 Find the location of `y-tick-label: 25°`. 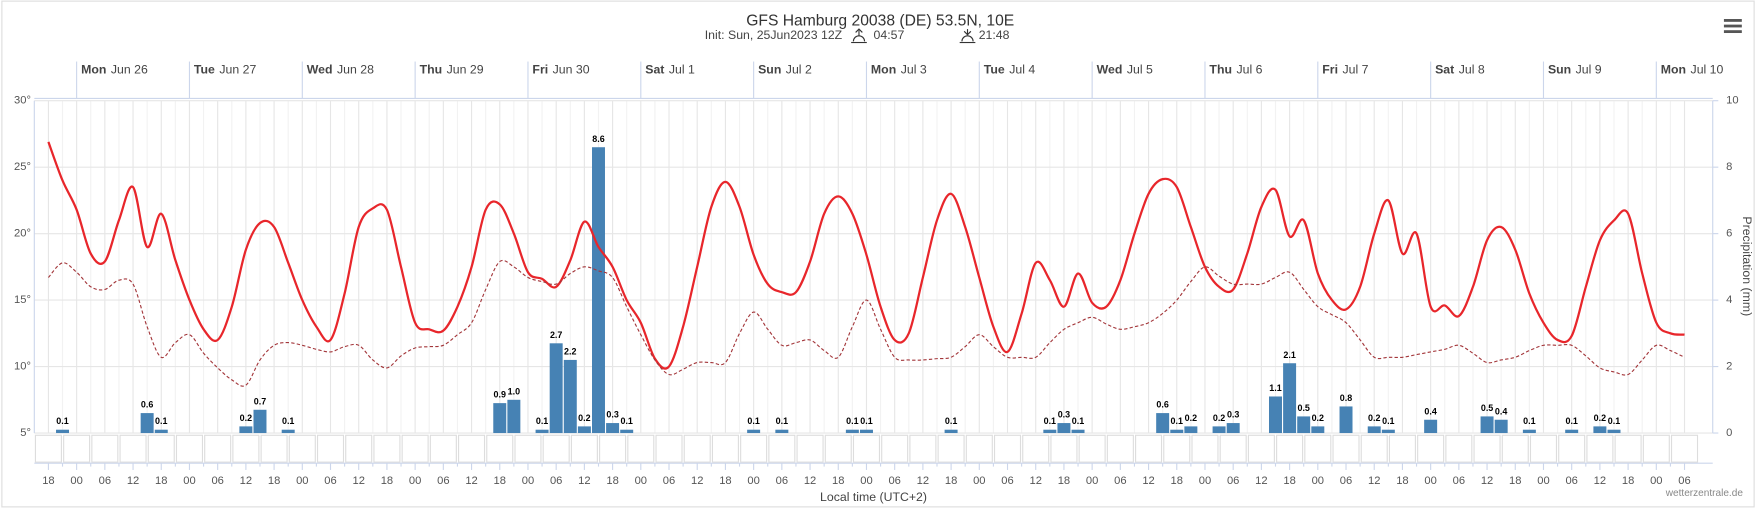

y-tick-label: 25° is located at coordinates (22, 167).